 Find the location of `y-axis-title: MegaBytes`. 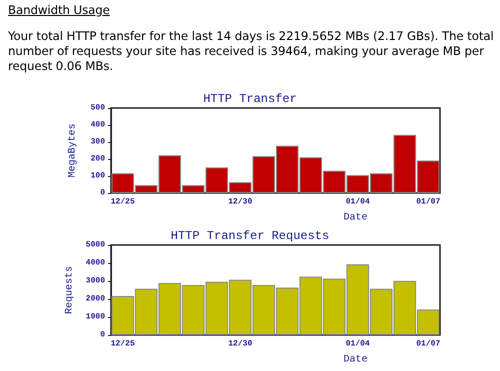

y-axis-title: MegaBytes is located at coordinates (73, 150).